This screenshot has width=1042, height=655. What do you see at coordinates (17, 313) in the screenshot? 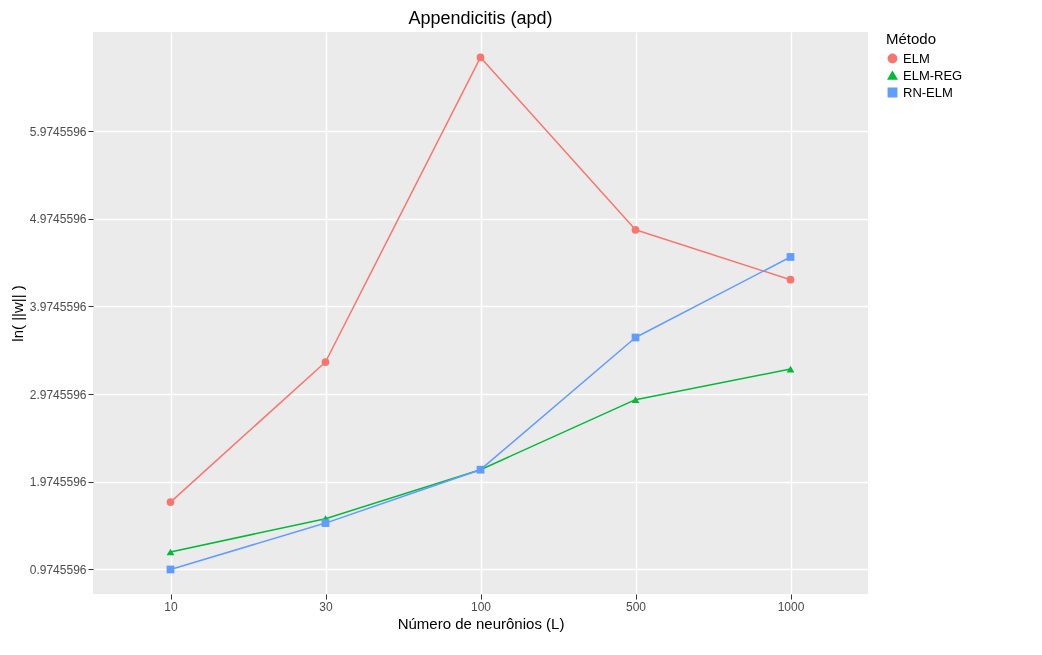
I see `y-axis-title: ln( ||w|| )` at bounding box center [17, 313].